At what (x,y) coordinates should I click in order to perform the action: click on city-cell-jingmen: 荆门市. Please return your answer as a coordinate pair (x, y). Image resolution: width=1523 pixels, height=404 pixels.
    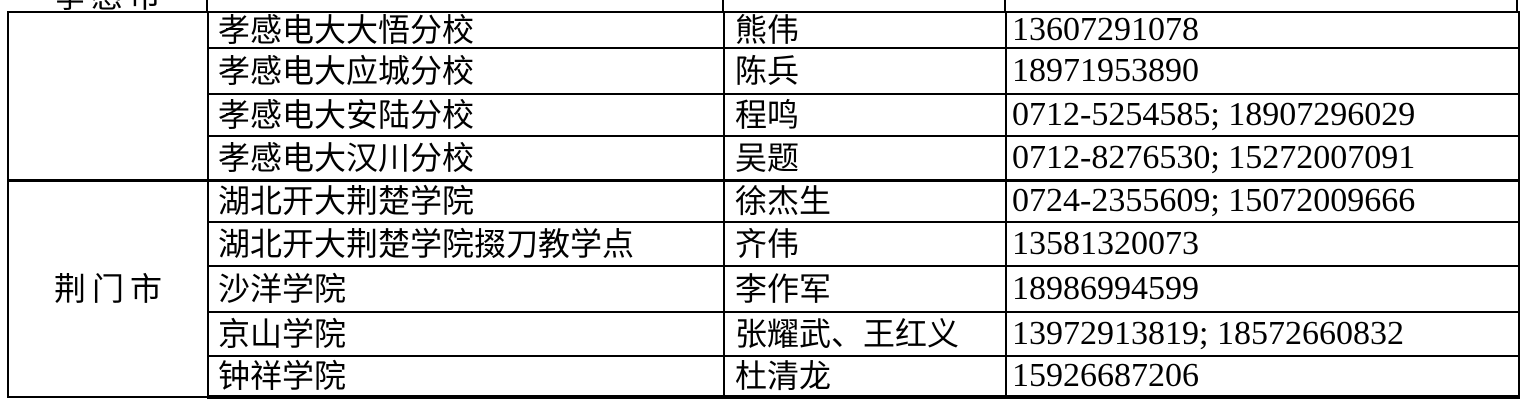
    Looking at the image, I should click on (108, 288).